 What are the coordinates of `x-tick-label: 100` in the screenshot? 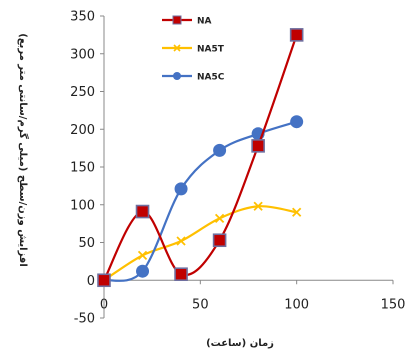 It's located at (296, 304).